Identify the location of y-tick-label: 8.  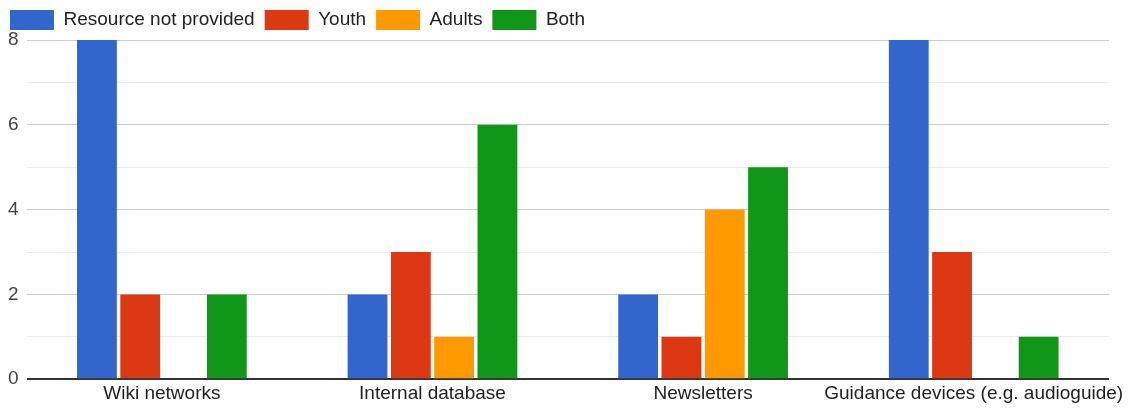
(13, 39).